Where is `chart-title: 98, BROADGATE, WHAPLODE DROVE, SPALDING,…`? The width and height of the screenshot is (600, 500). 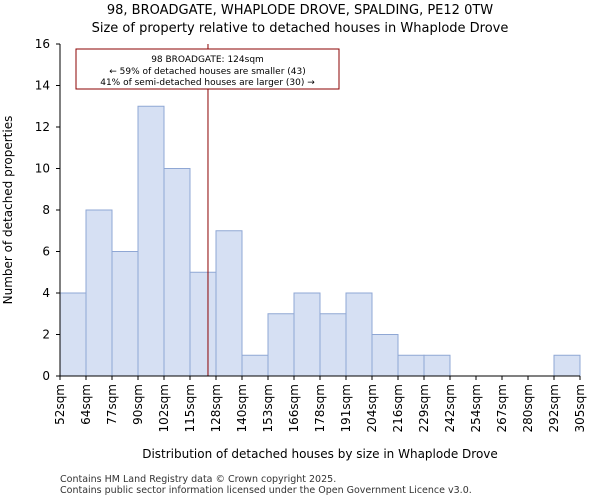
chart-title: 98, BROADGATE, WHAPLODE DROVE, SPALDING,… is located at coordinates (300, 10).